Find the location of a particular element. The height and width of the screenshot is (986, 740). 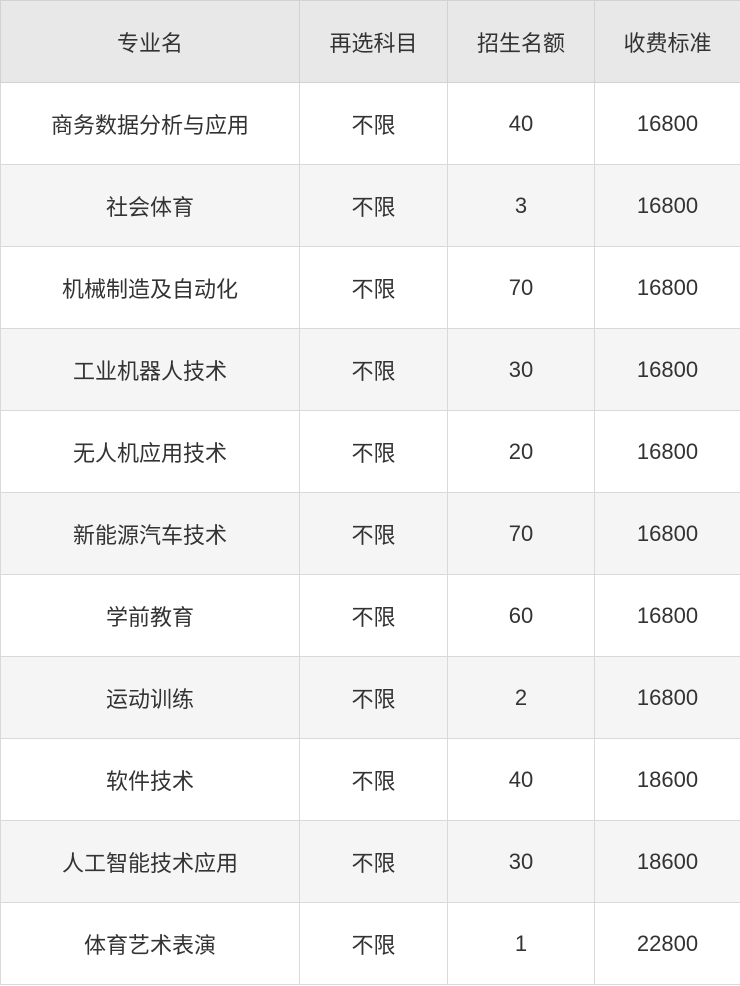

table-row: 社会体育 不限 3 16800 is located at coordinates (370, 205).